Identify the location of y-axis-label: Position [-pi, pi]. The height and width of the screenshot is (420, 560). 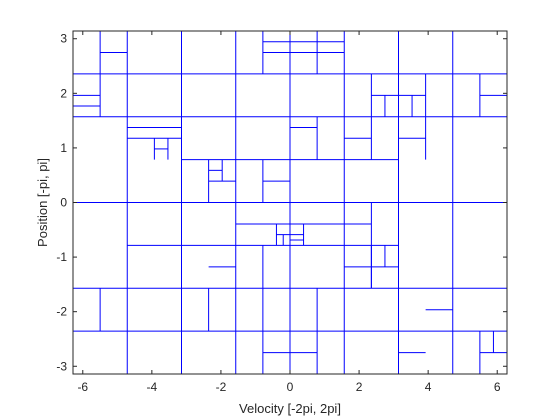
(42, 202).